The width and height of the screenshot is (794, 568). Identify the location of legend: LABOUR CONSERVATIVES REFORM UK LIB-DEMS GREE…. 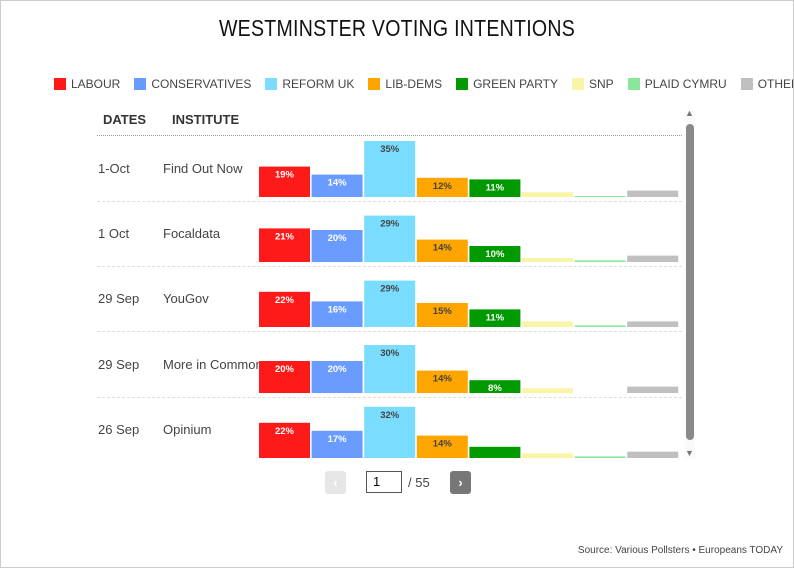
(423, 84).